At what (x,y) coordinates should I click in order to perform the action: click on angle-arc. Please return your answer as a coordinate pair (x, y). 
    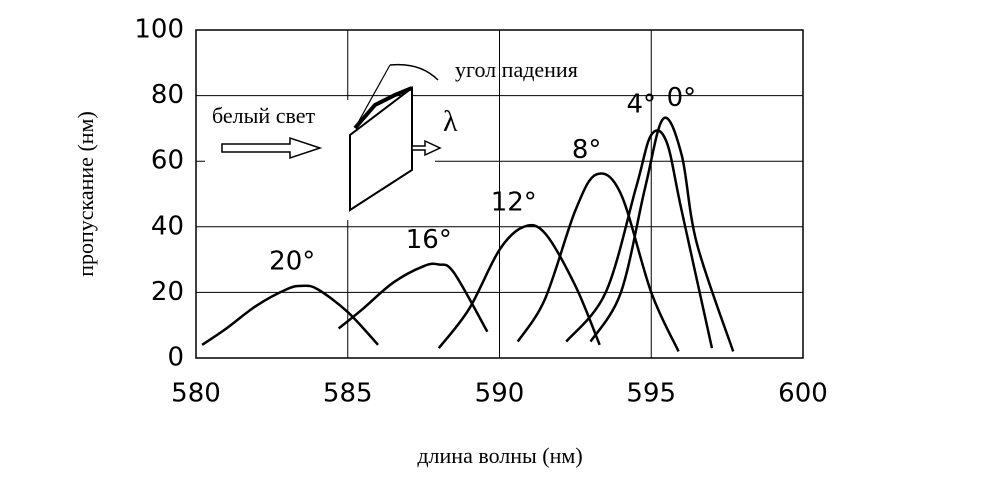
    Looking at the image, I should click on (414, 72).